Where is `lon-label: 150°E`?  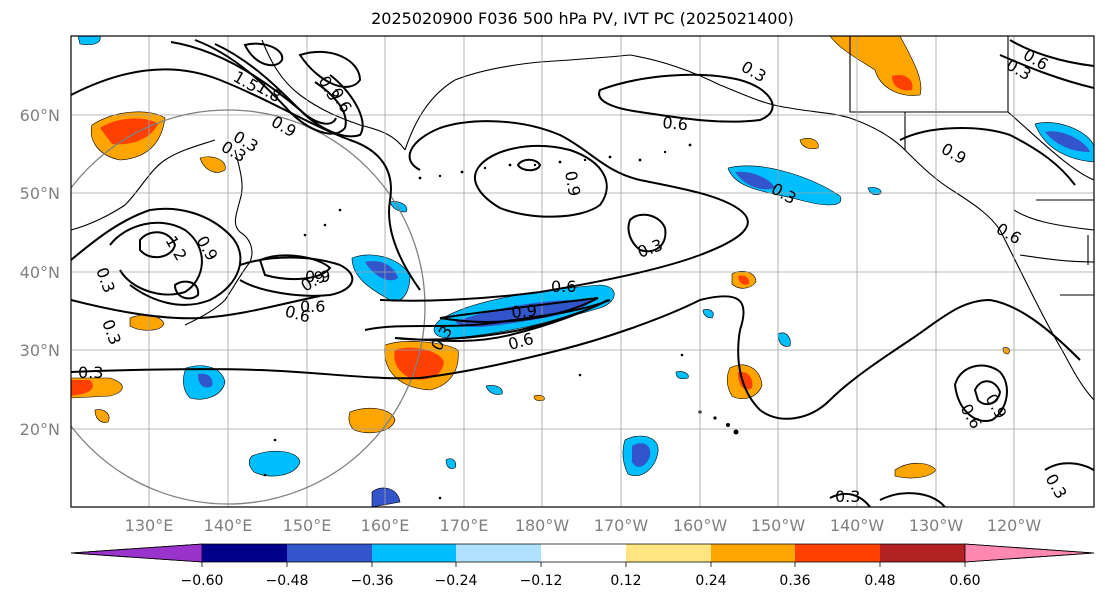 lon-label: 150°E is located at coordinates (307, 525).